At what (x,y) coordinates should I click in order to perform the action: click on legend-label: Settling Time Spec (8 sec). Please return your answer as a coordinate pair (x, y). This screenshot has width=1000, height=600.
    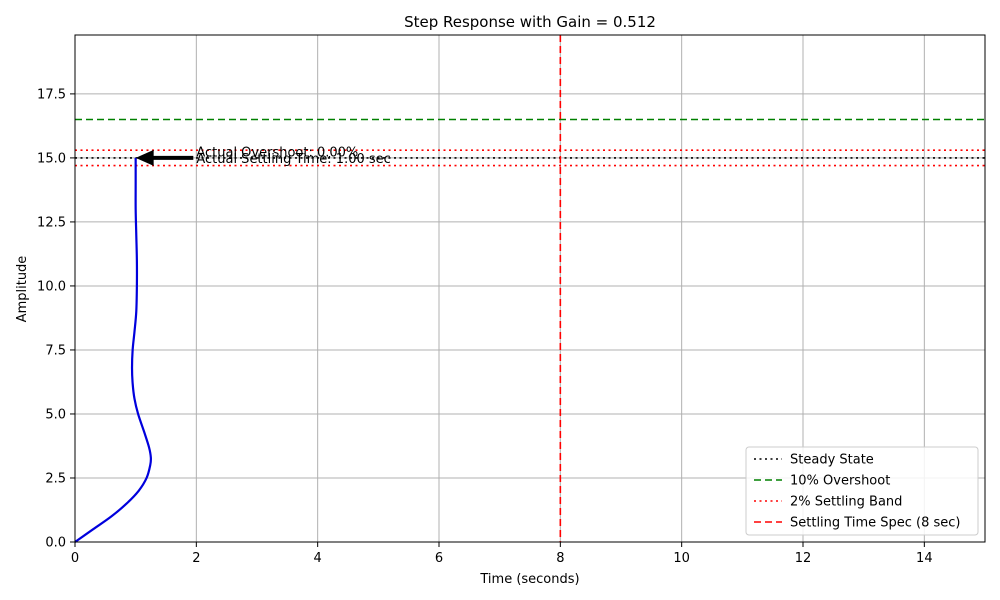
    Looking at the image, I should click on (875, 523).